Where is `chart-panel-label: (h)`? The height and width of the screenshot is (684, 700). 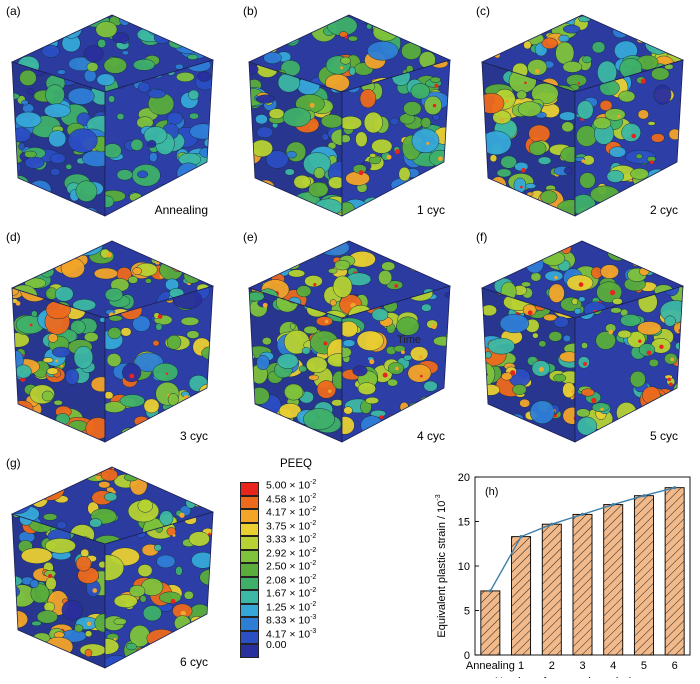 chart-panel-label: (h) is located at coordinates (491, 492).